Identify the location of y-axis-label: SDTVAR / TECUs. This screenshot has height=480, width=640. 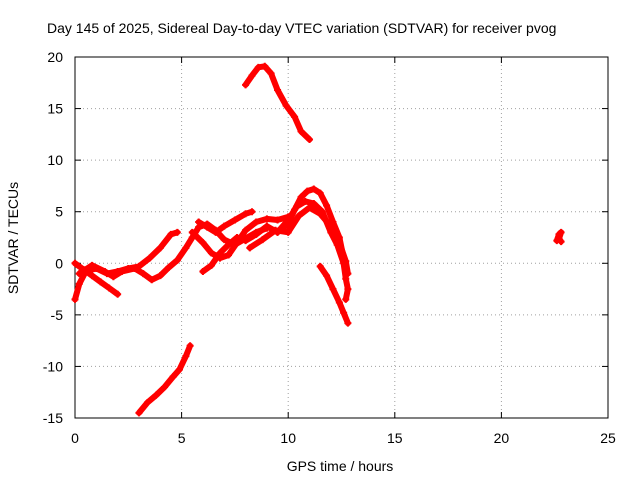
(13, 238).